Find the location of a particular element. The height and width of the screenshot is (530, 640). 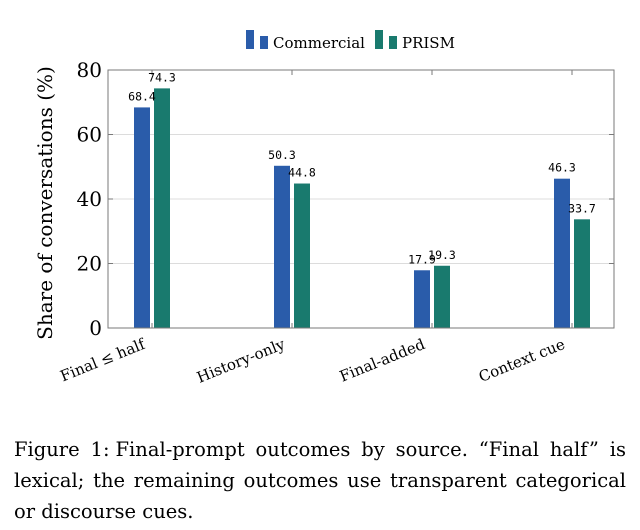

caption-label: Figure 1: is located at coordinates (62, 449).